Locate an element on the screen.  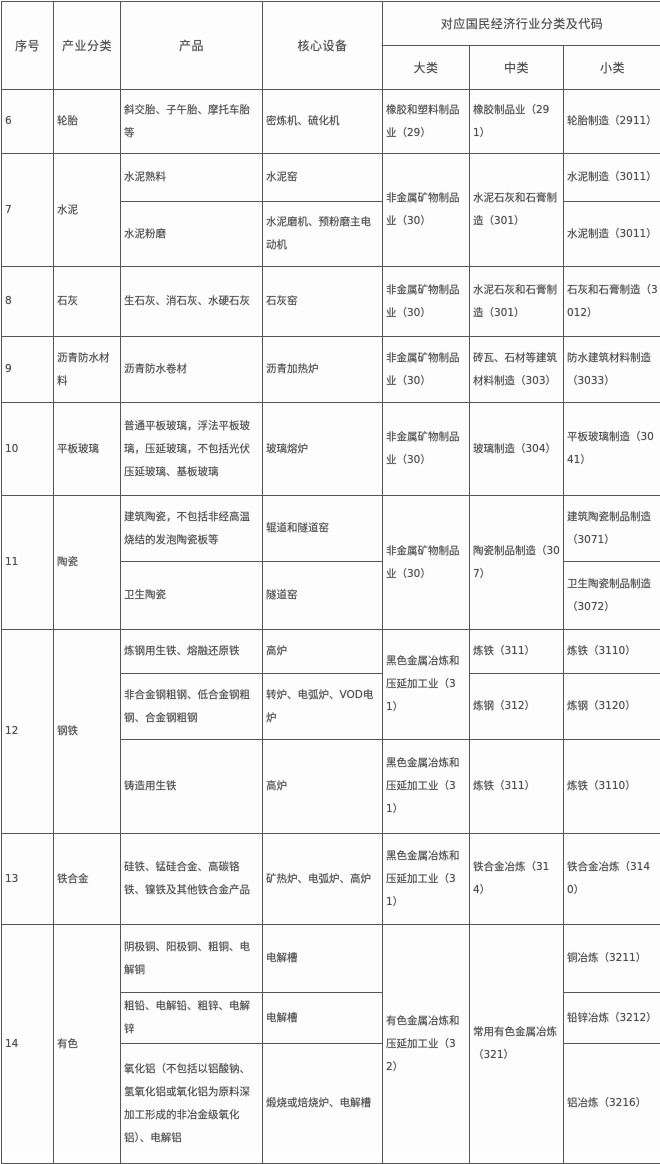
minor-class-cell: 铜冶炼（3211） is located at coordinates (612, 959).